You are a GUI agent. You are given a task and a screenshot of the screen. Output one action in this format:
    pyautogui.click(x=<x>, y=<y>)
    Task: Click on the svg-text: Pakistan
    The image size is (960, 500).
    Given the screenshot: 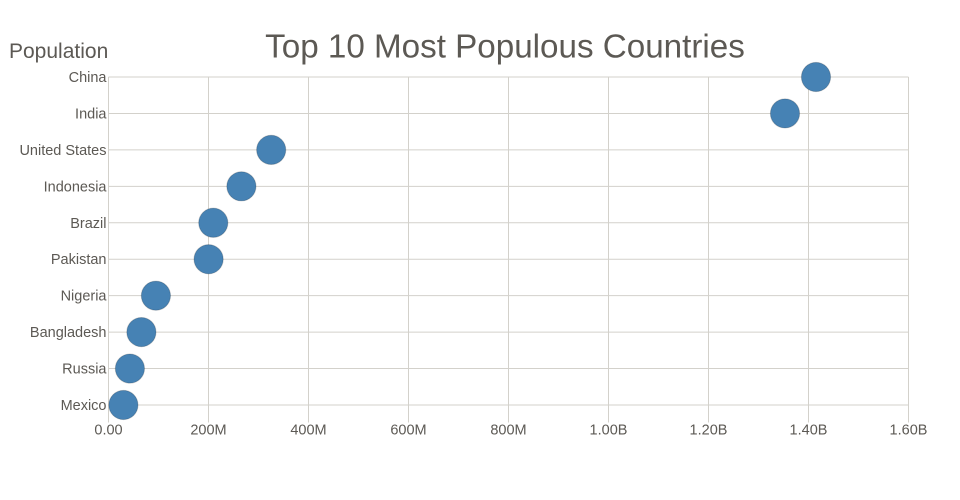 What is the action you would take?
    pyautogui.click(x=79, y=260)
    